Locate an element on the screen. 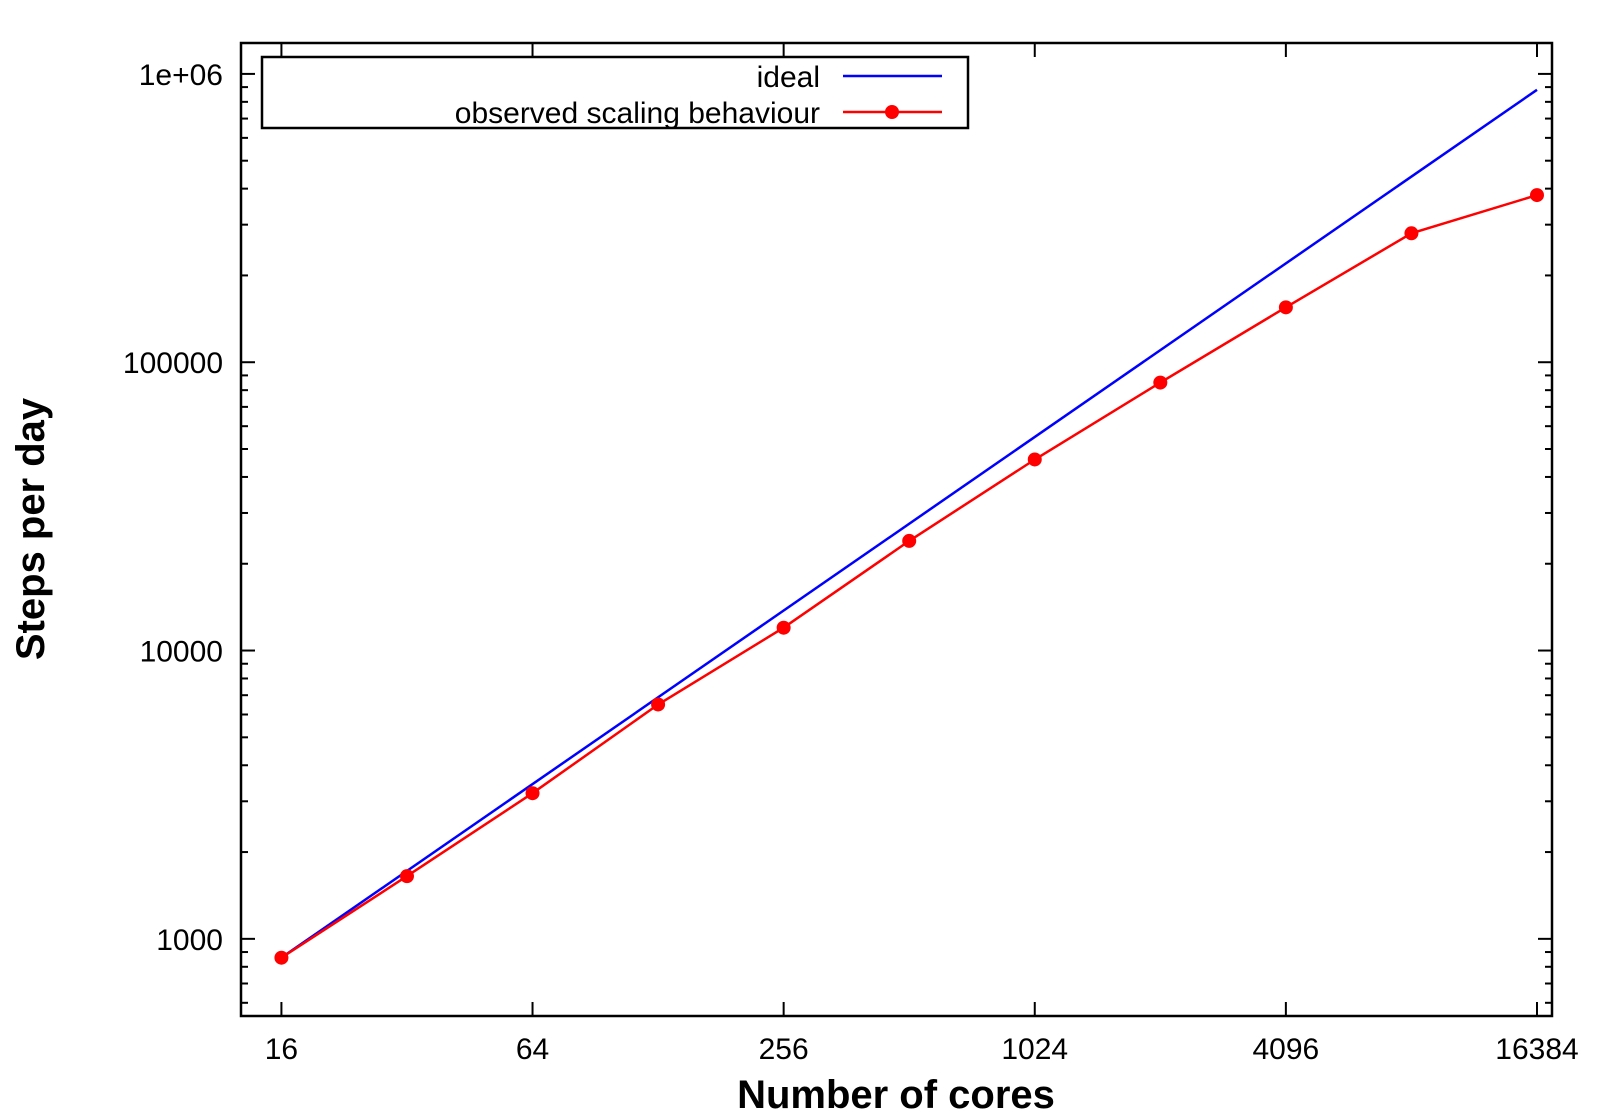 The height and width of the screenshot is (1120, 1600). y-tick-label: 1000 is located at coordinates (189, 940).